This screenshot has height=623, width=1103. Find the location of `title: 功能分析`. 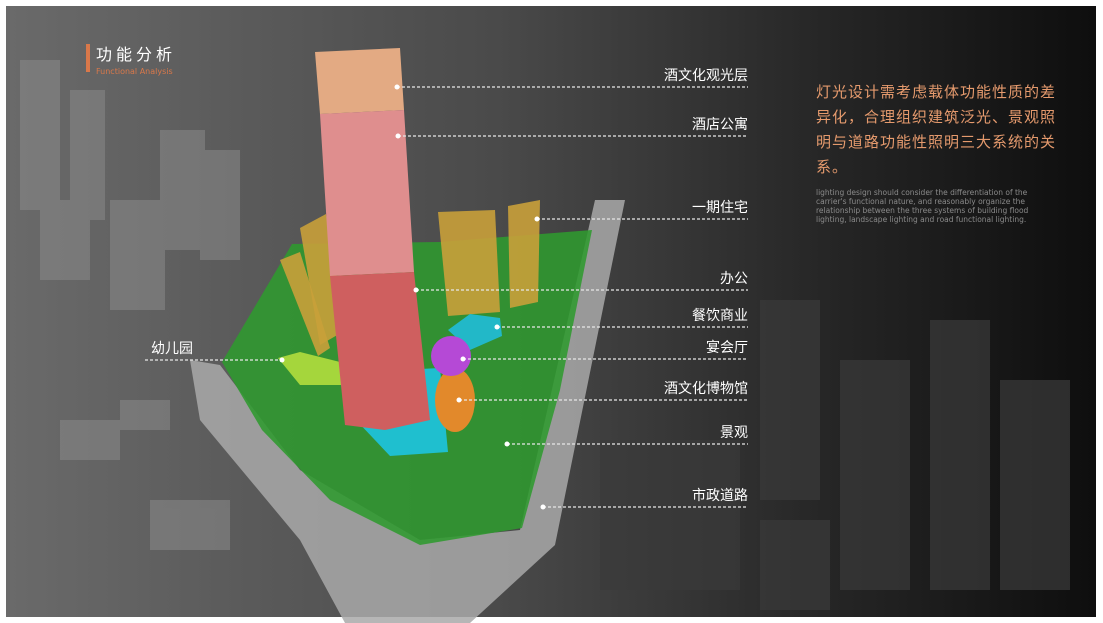

title: 功能分析 is located at coordinates (136, 54).